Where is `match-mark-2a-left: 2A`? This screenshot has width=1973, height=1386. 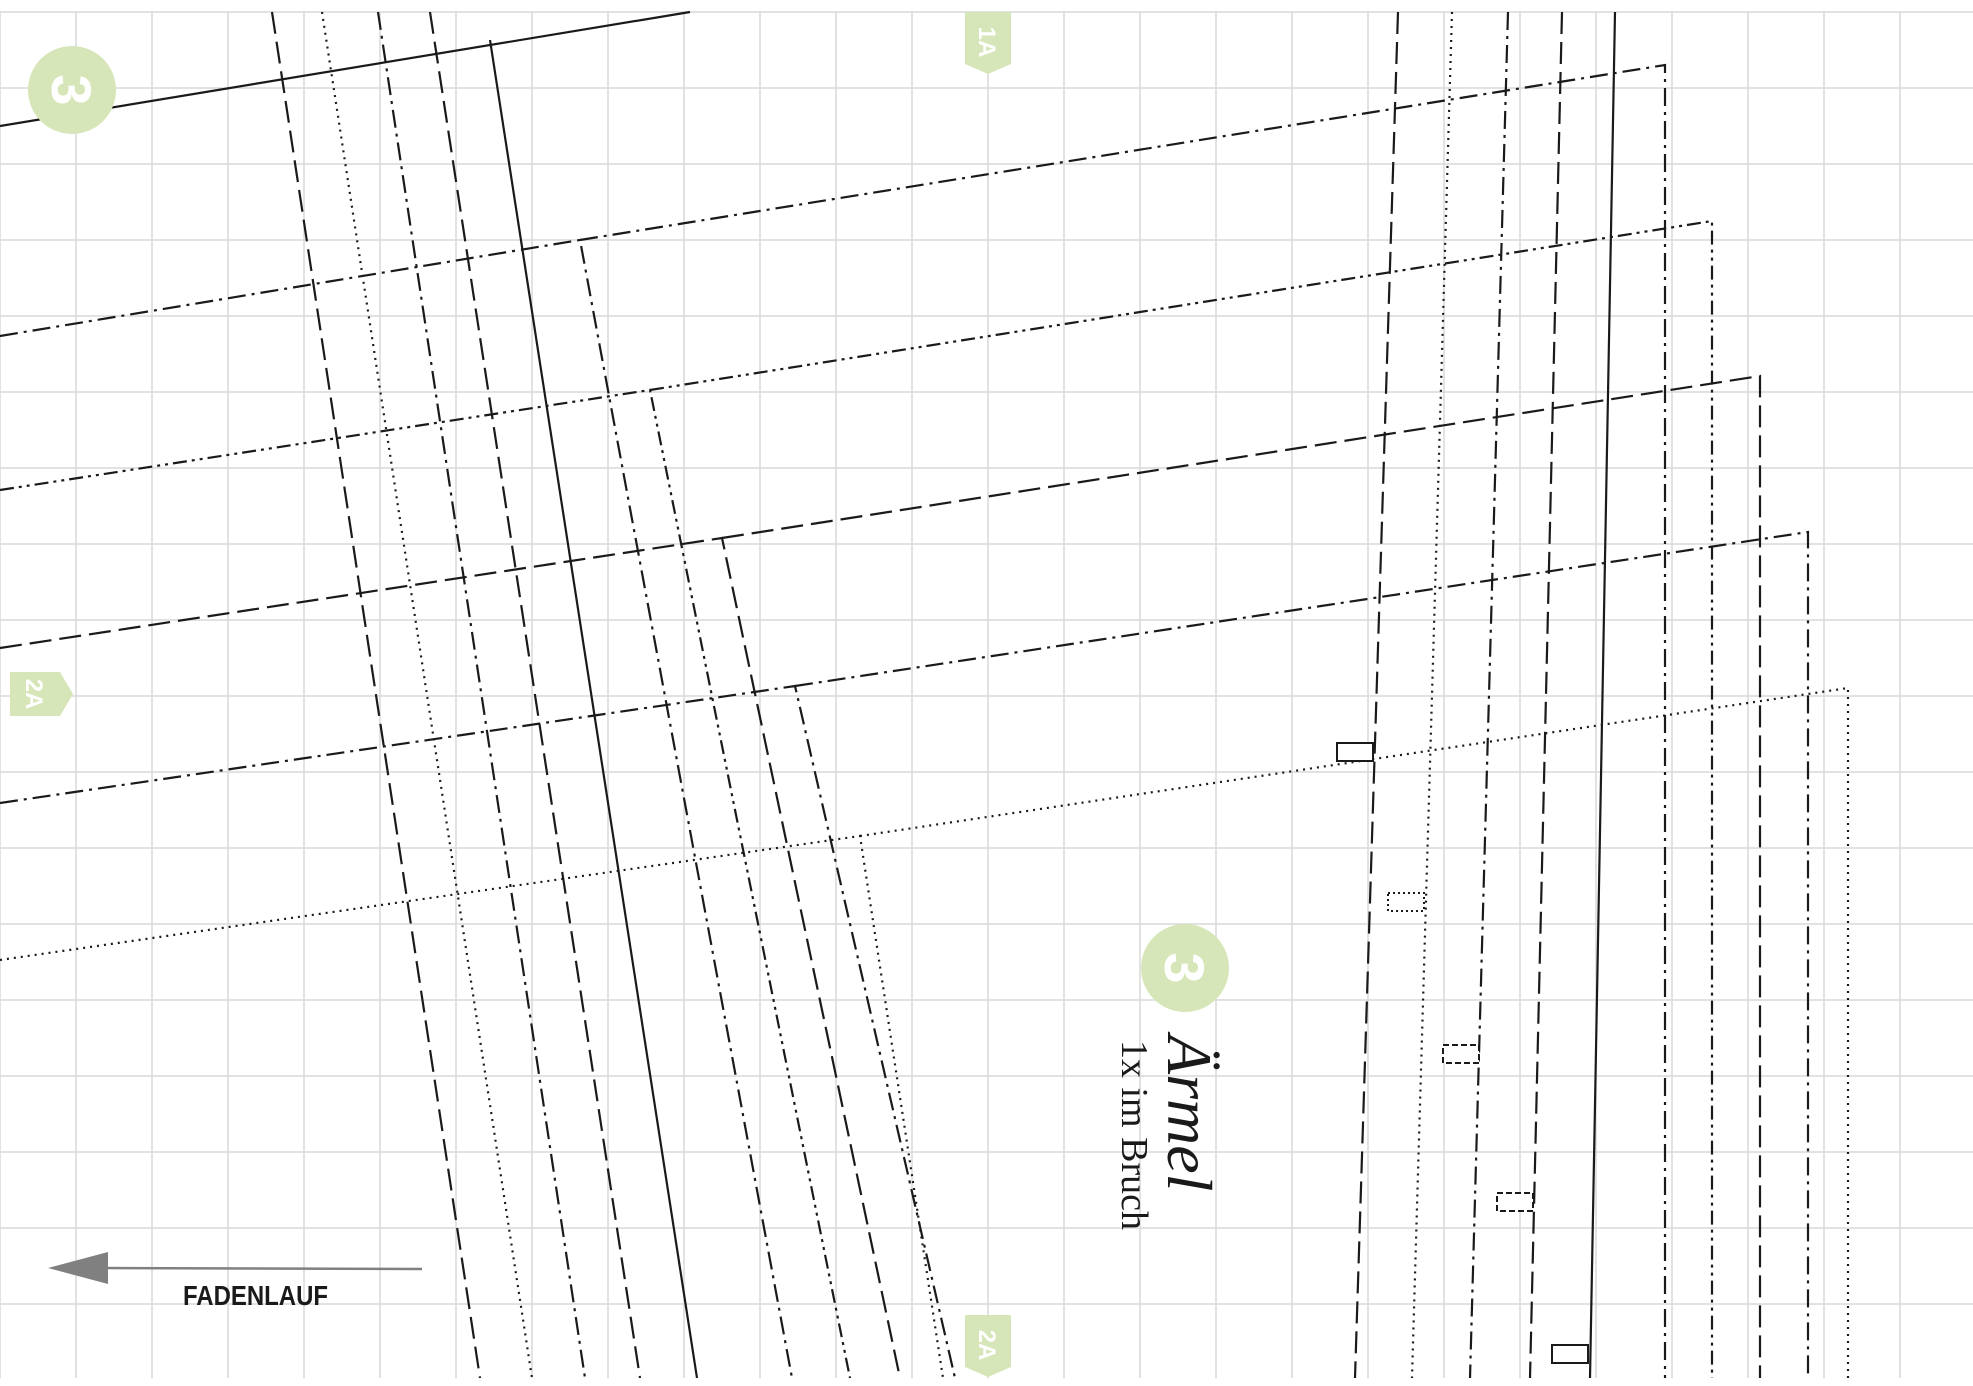 match-mark-2a-left: 2A is located at coordinates (41, 694).